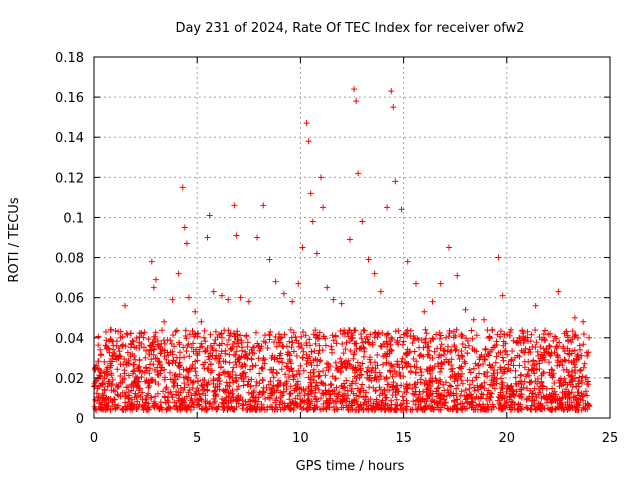  I want to click on y-tick-label: 0, so click(80, 419).